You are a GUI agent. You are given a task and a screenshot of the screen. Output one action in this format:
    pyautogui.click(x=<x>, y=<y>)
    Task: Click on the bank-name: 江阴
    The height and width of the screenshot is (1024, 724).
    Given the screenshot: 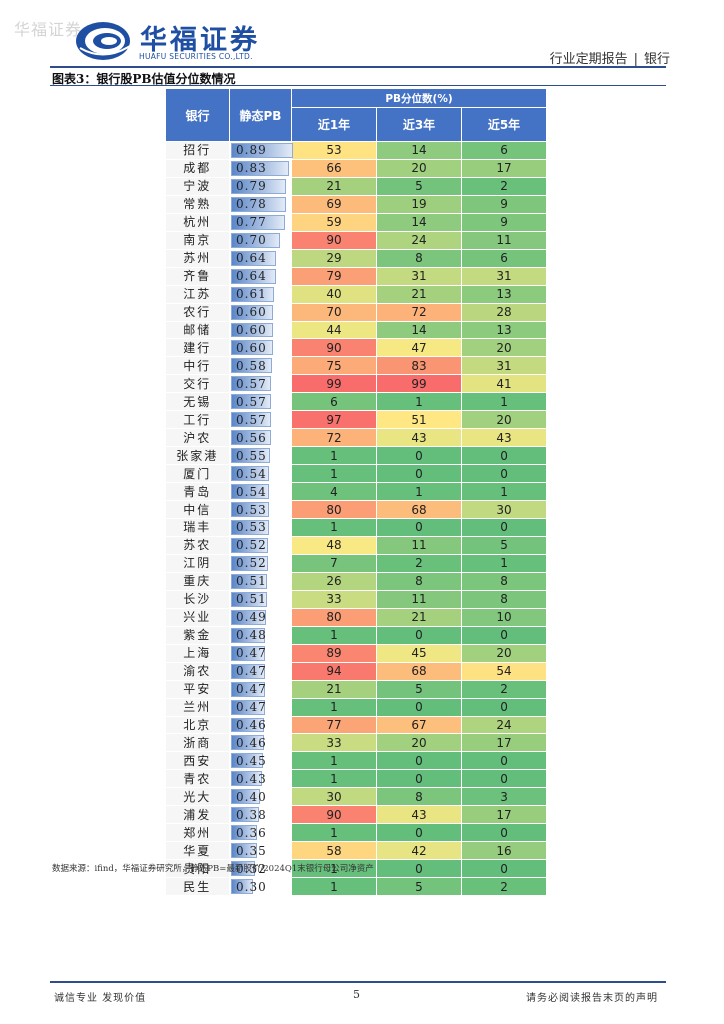 What is the action you would take?
    pyautogui.click(x=197, y=563)
    